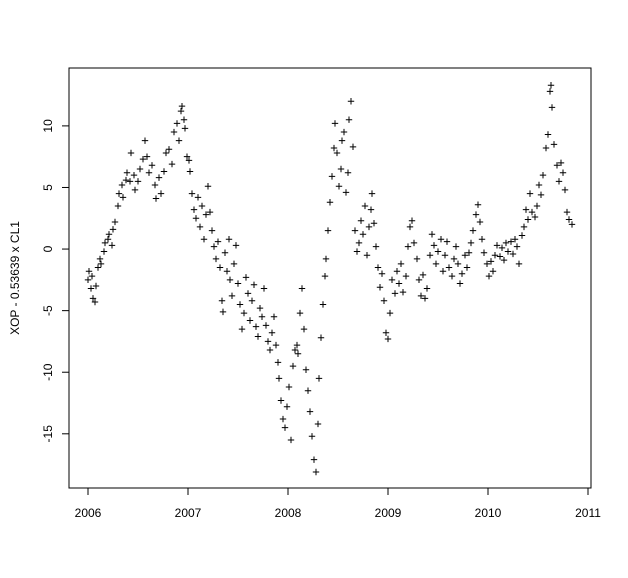 Image resolution: width=628 pixels, height=578 pixels. Describe the element at coordinates (15, 278) in the screenshot. I see `y-axis-label: XOP - 0.53639 x CL1` at that location.